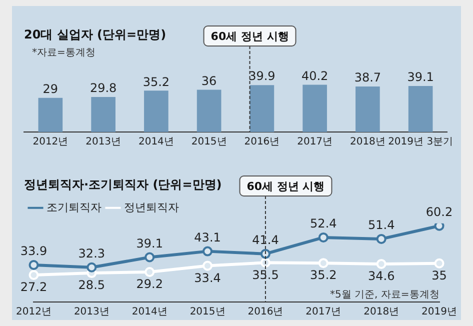 The height and width of the screenshot is (326, 473). Describe the element at coordinates (207, 237) in the screenshot. I see `data-label: 43.1` at that location.